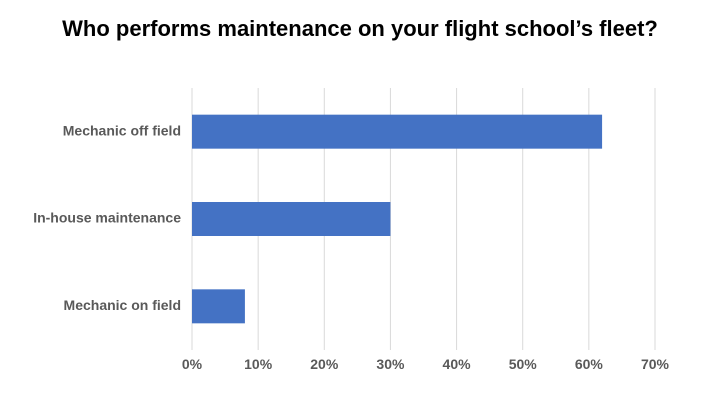 Image resolution: width=720 pixels, height=405 pixels. I want to click on x-tick-label: 60%, so click(589, 364).